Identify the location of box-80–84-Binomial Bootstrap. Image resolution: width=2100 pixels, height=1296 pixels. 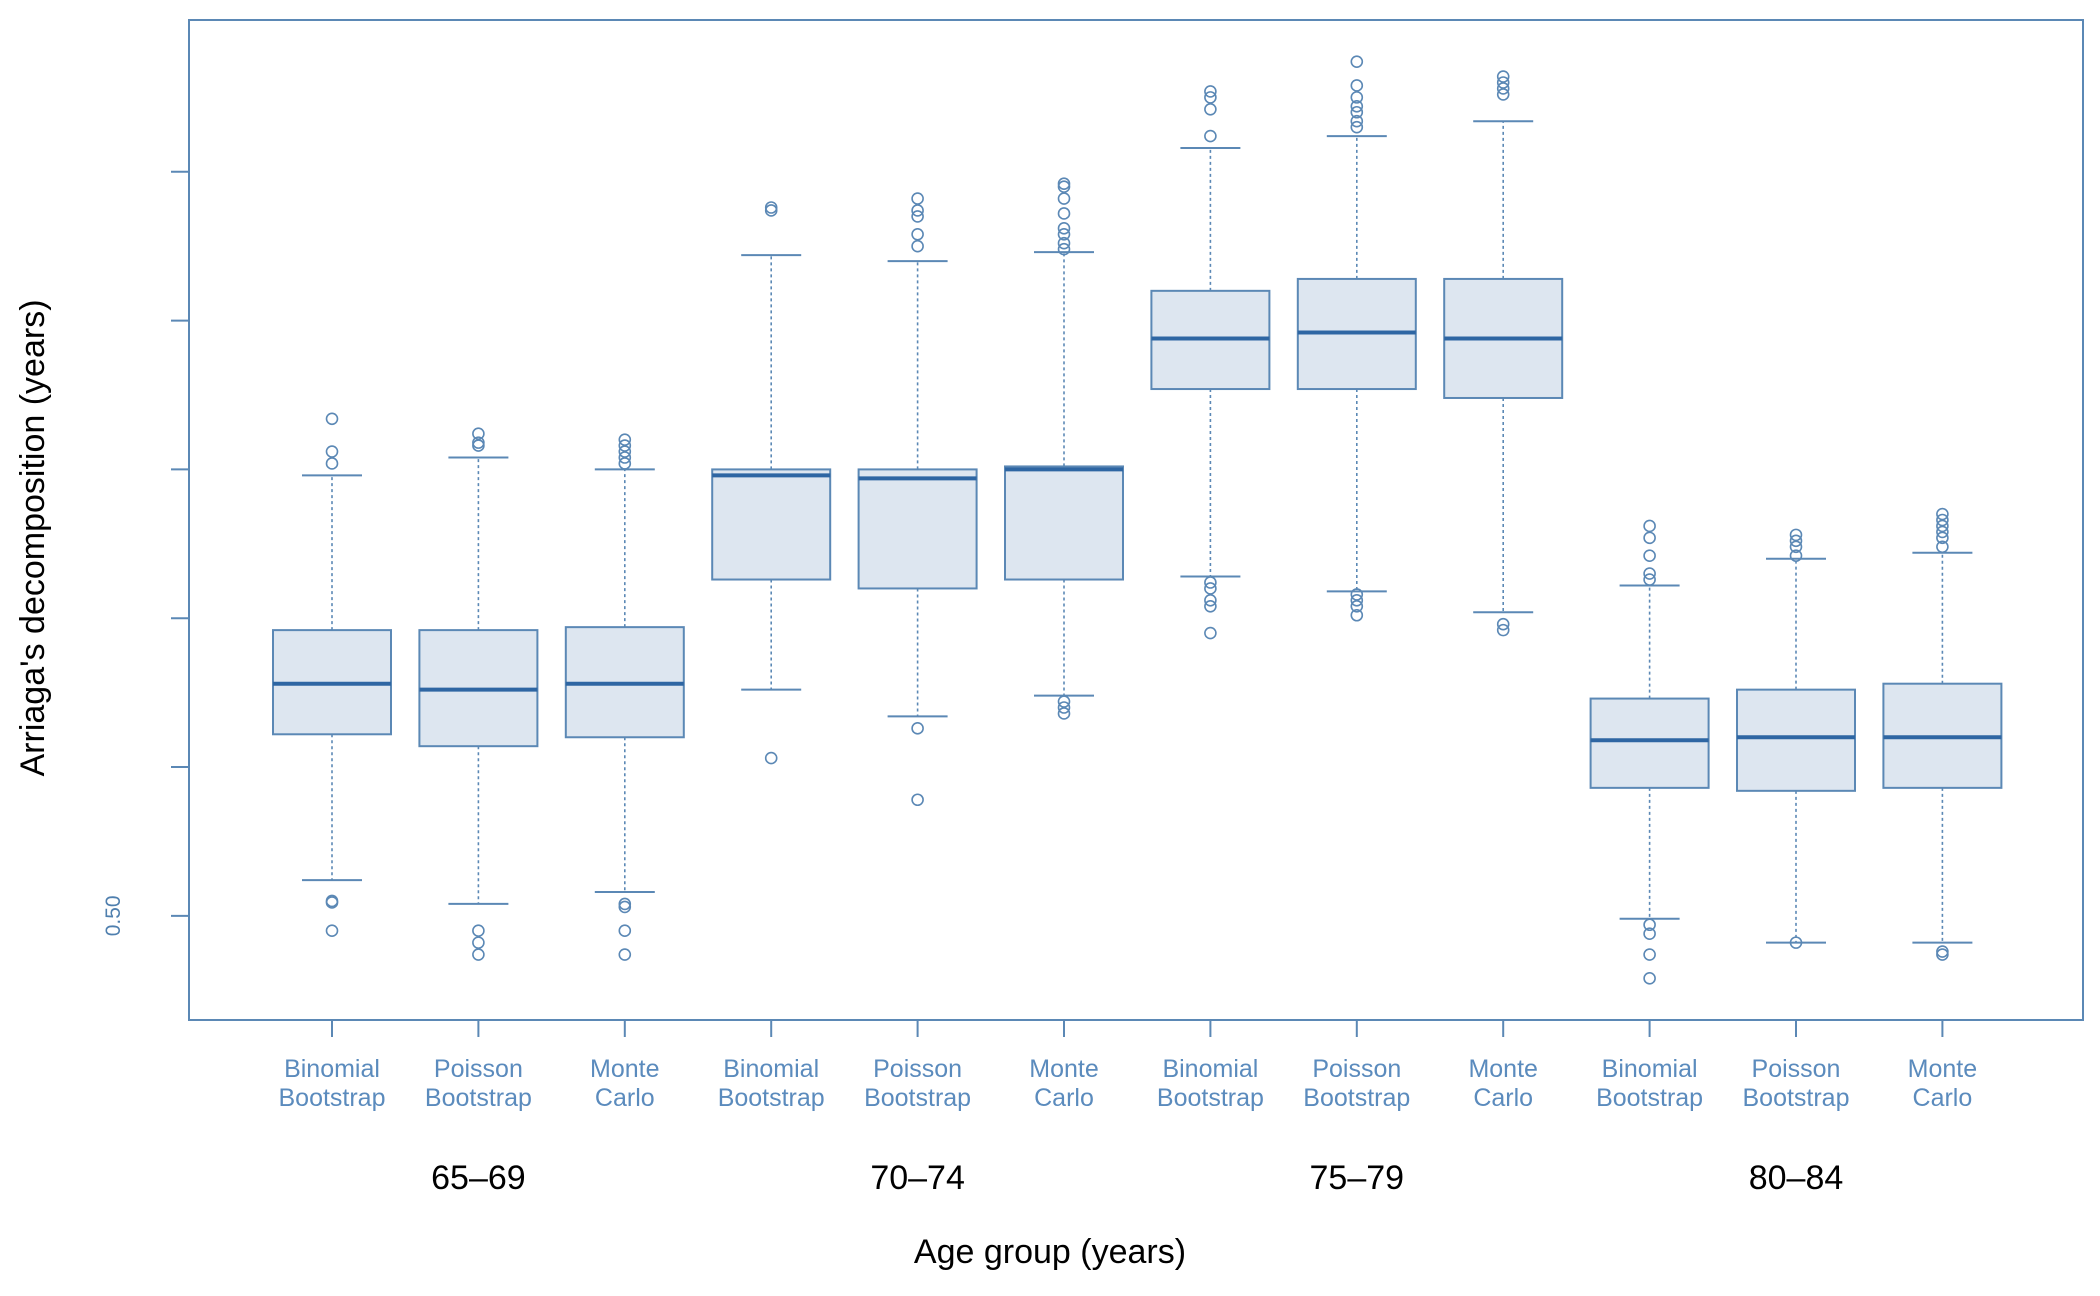
(1649, 752).